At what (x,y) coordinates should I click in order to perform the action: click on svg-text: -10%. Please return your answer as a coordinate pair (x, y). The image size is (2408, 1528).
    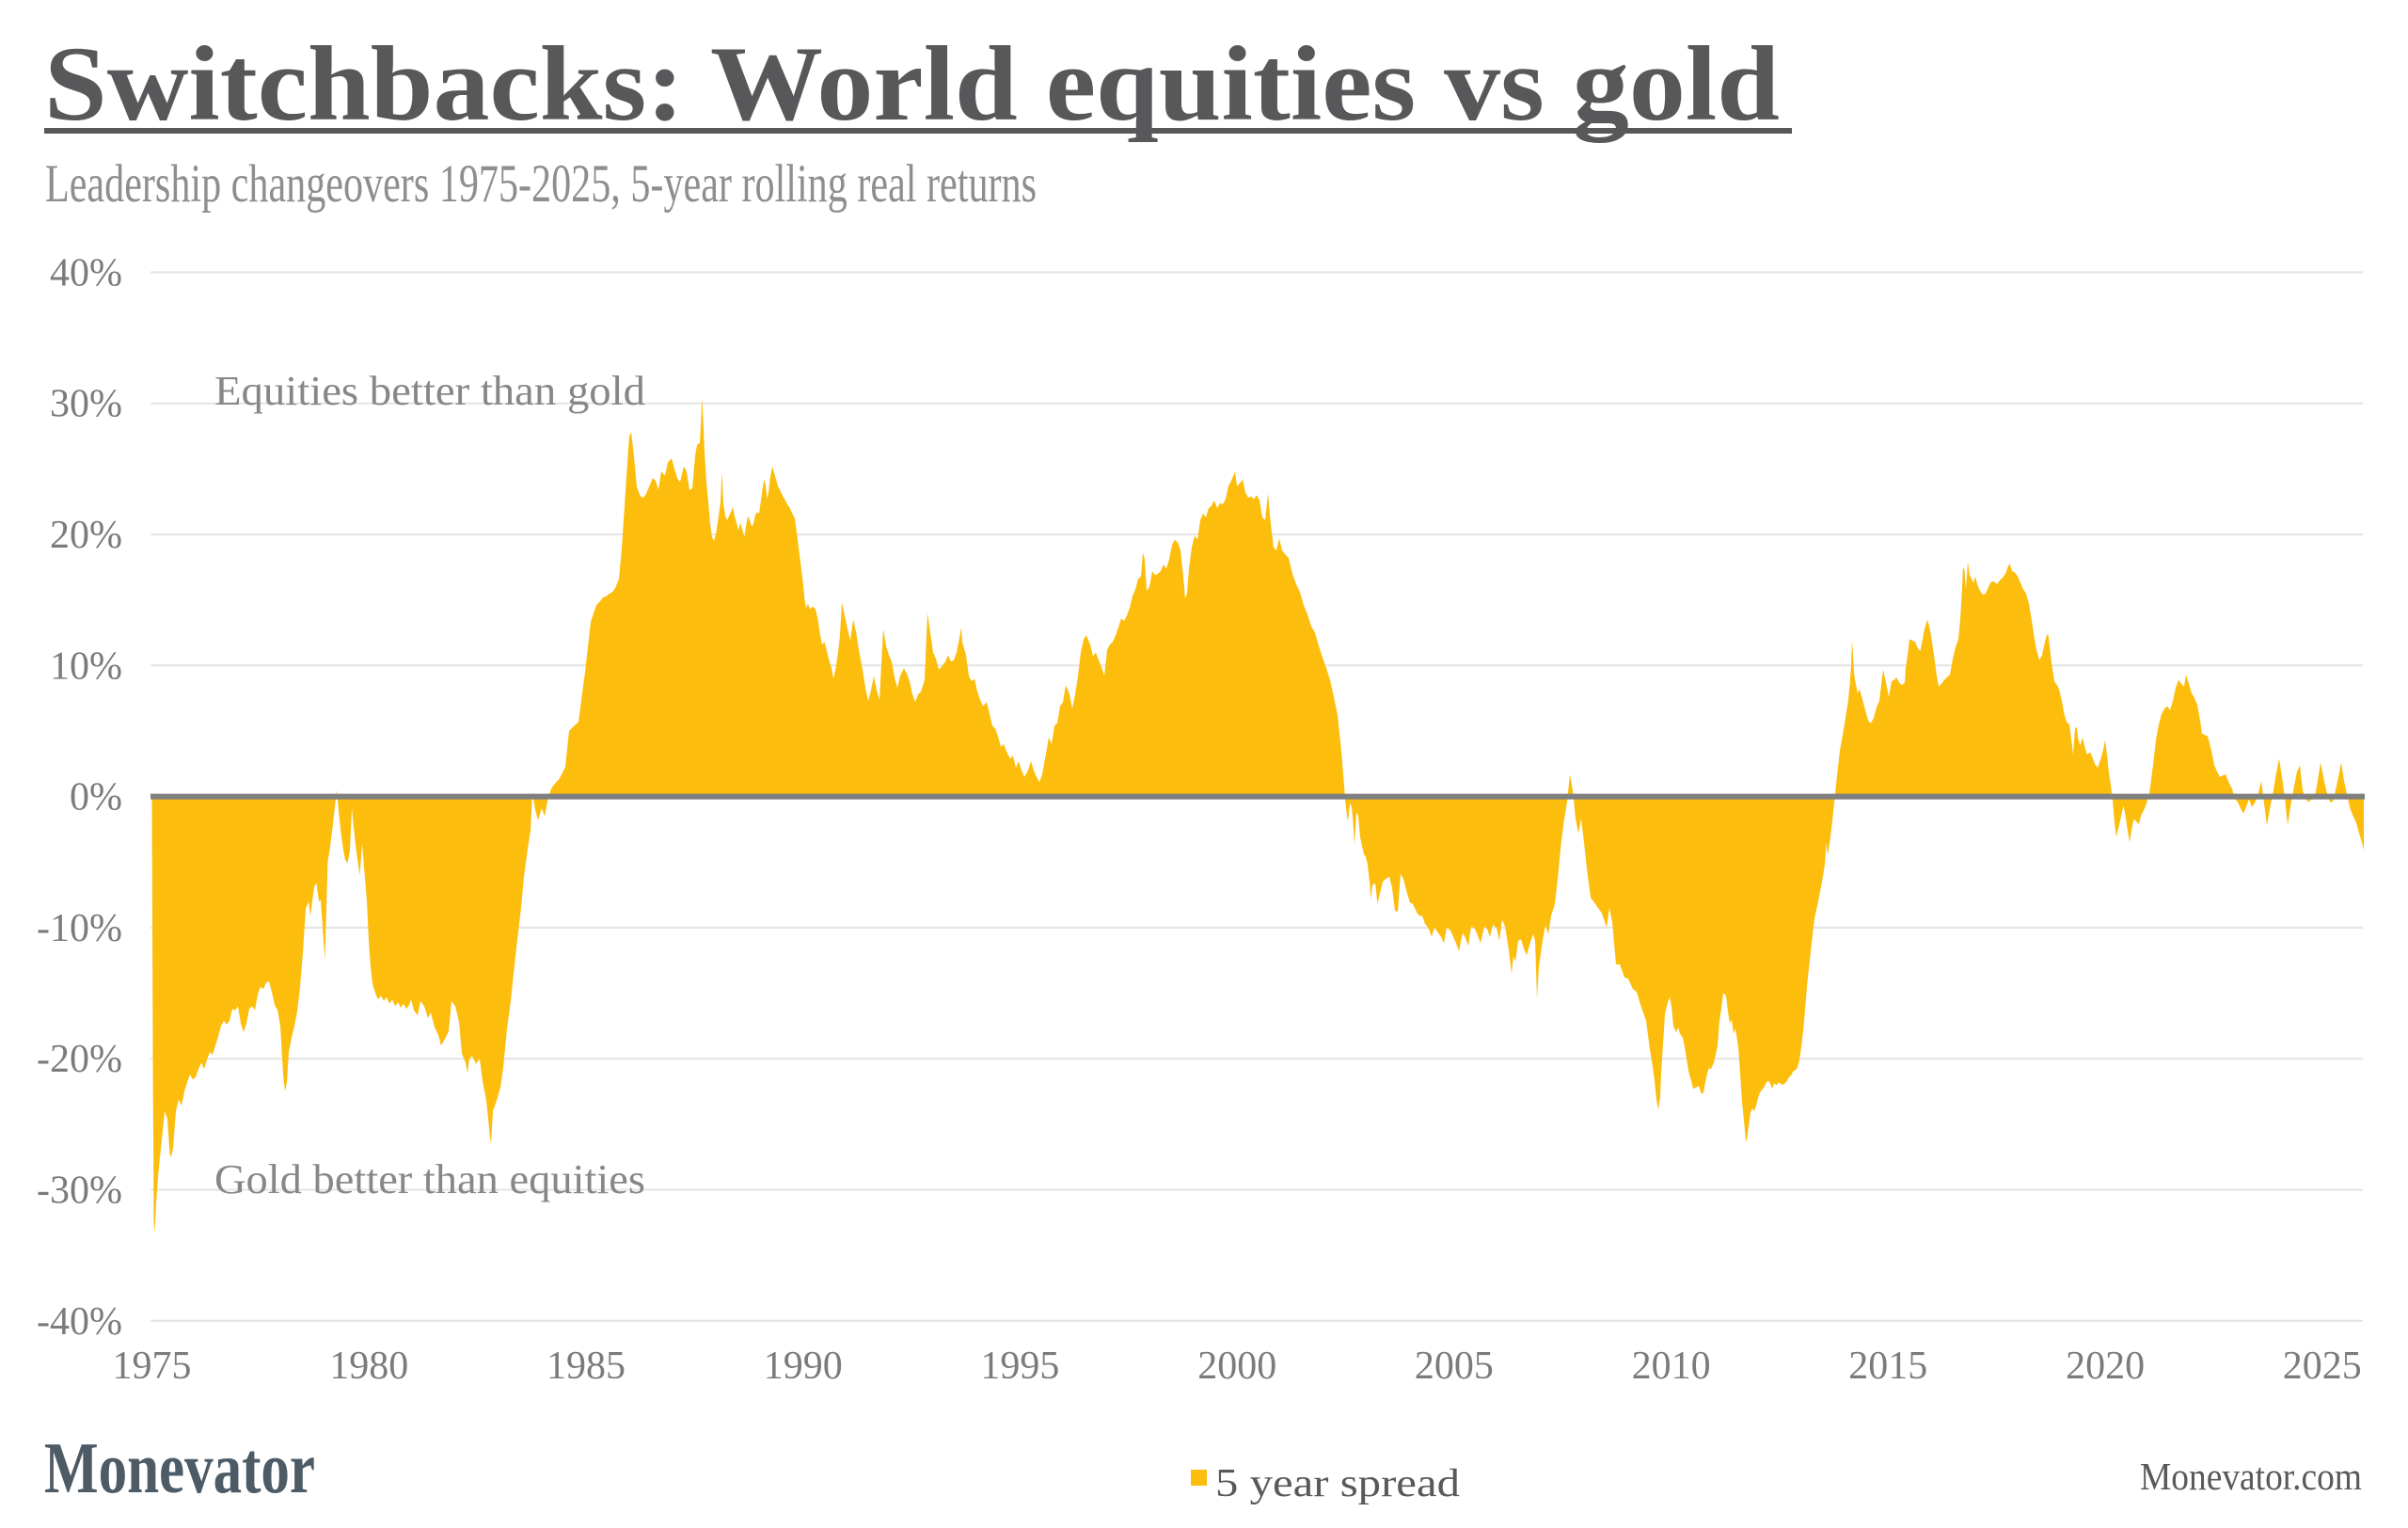
    Looking at the image, I should click on (80, 928).